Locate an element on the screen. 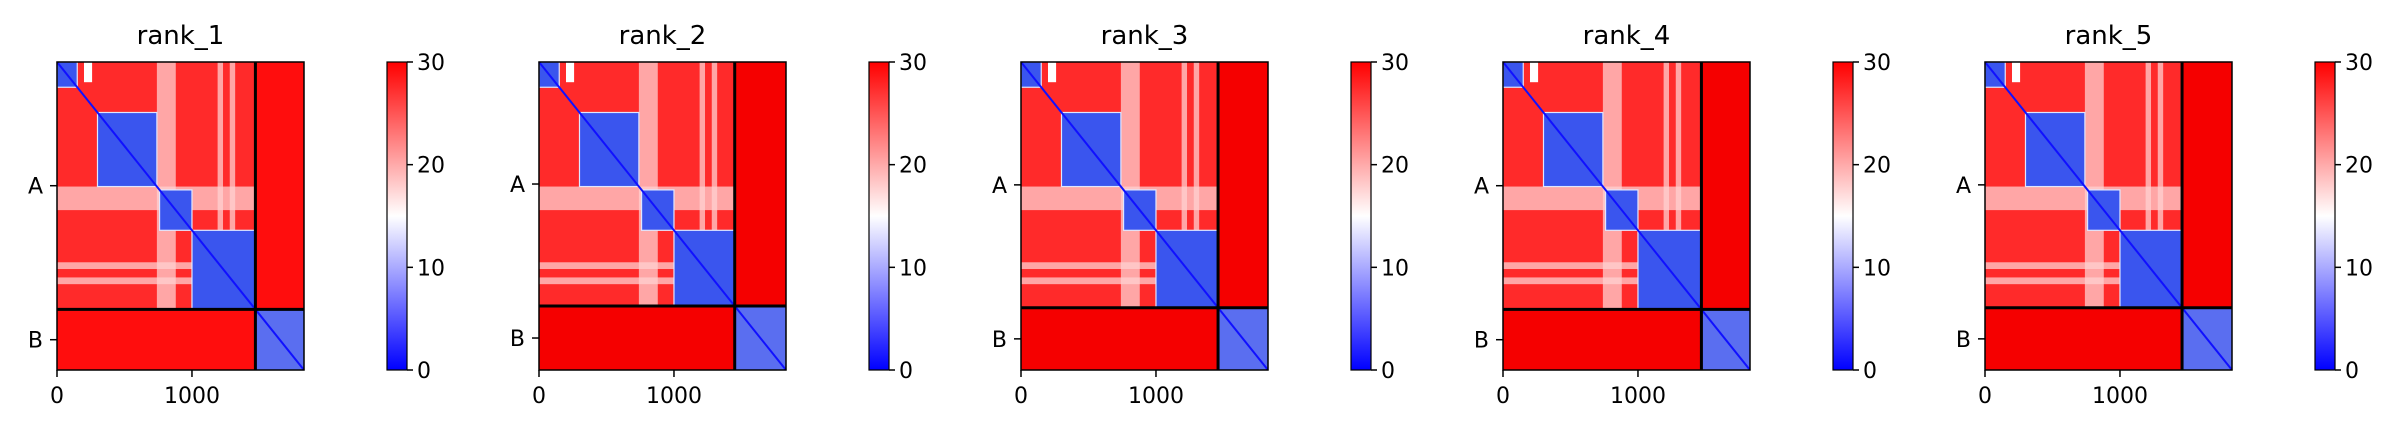 The height and width of the screenshot is (438, 2401). panel-title: rank_3 is located at coordinates (1145, 36).